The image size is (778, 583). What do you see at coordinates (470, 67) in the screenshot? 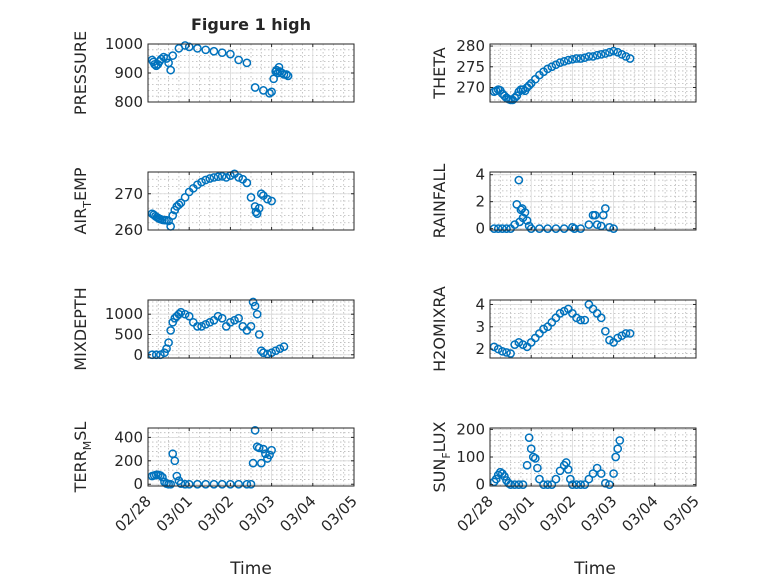
I see `y-tick-label: 275` at bounding box center [470, 67].